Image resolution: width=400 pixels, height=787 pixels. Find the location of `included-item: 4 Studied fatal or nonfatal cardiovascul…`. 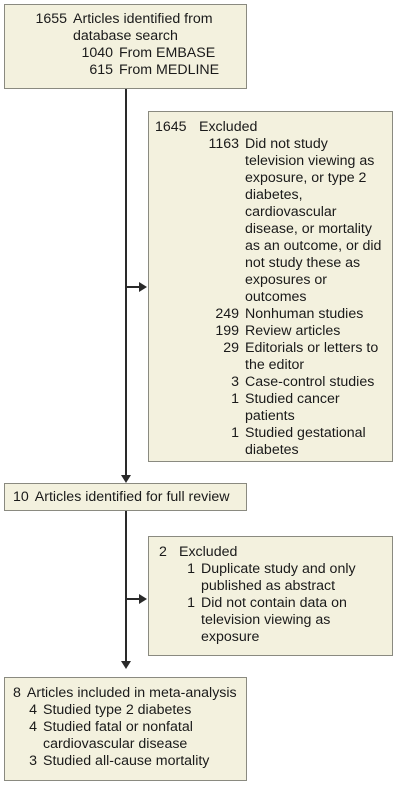

included-item: 4 Studied fatal or nonfatal cardiovascul… is located at coordinates (125, 736).